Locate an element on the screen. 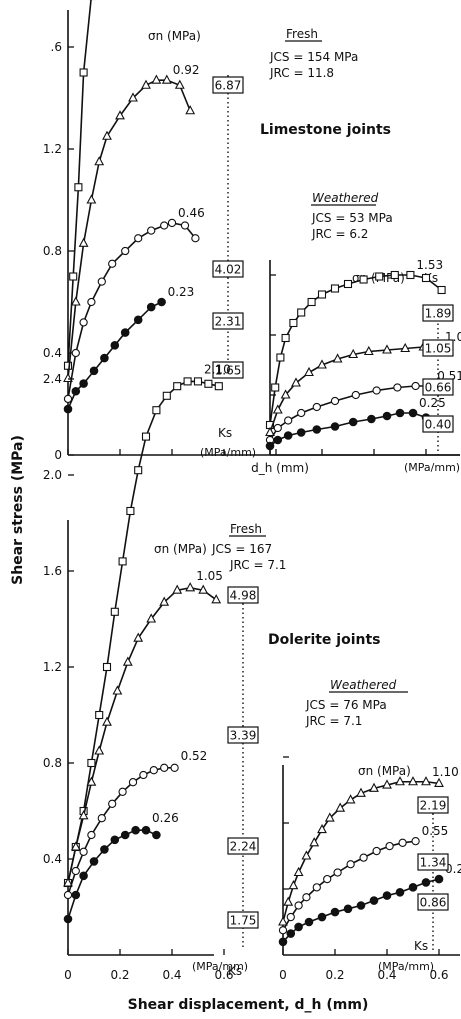 This screenshot has width=461, height=1019. x-tick-label: 0.6 is located at coordinates (438, 975).